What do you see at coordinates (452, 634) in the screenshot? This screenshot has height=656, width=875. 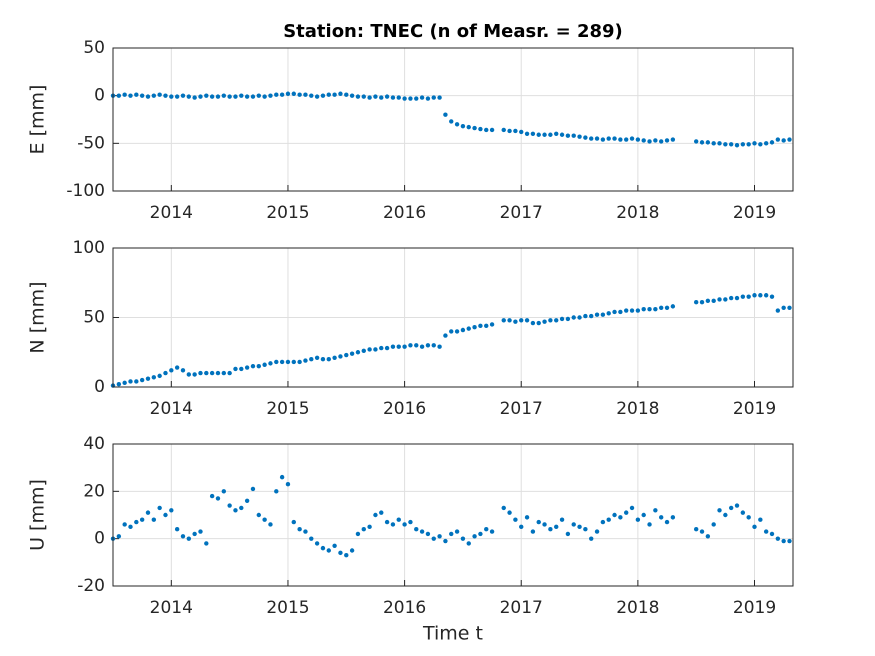 I see `x-axis-label: Time t` at bounding box center [452, 634].